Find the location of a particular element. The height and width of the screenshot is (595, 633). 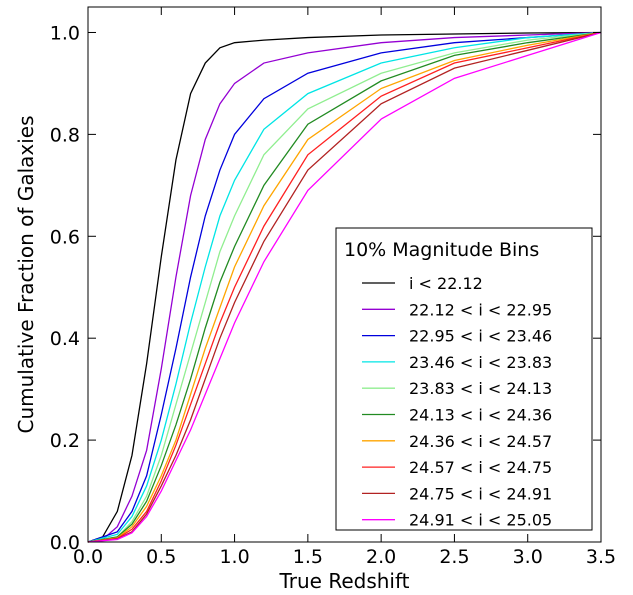

y-tick-label: 0.4 is located at coordinates (65, 339).